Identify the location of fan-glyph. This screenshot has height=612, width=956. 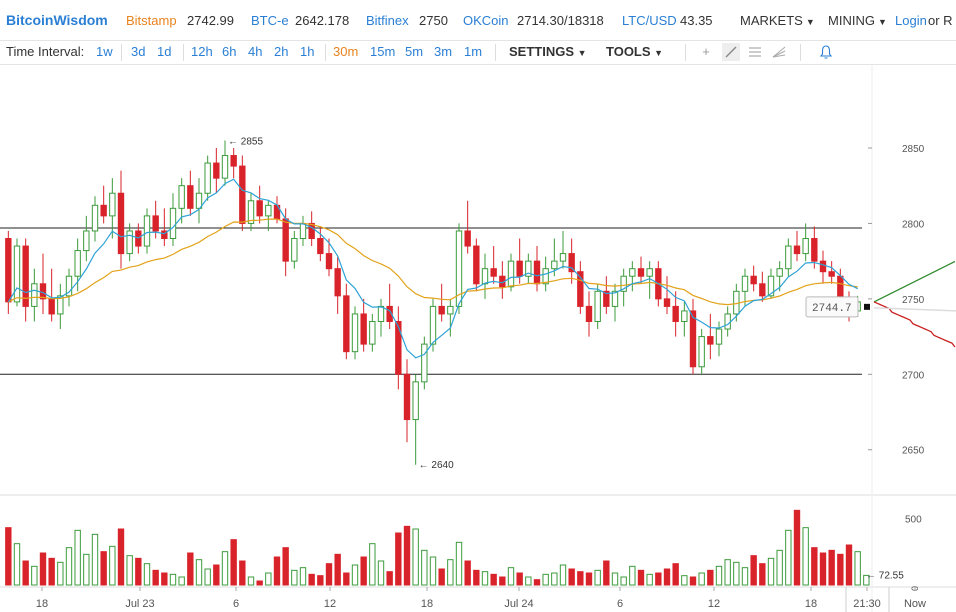
(779, 52).